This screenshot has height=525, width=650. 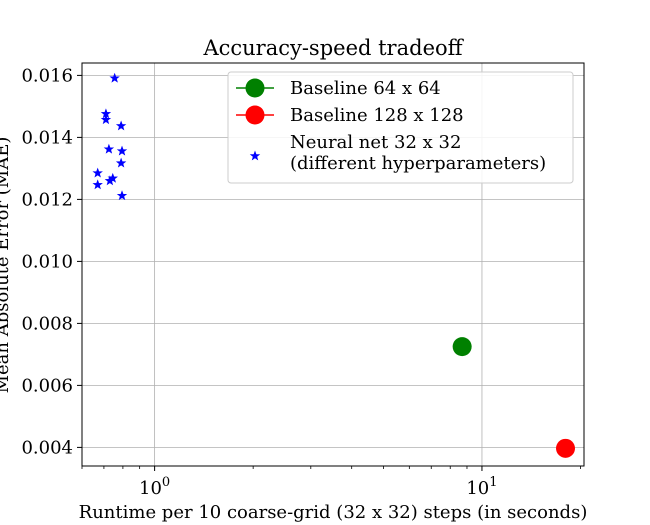 I want to click on chart-title: Accuracy-speed tradeoff, so click(x=333, y=48).